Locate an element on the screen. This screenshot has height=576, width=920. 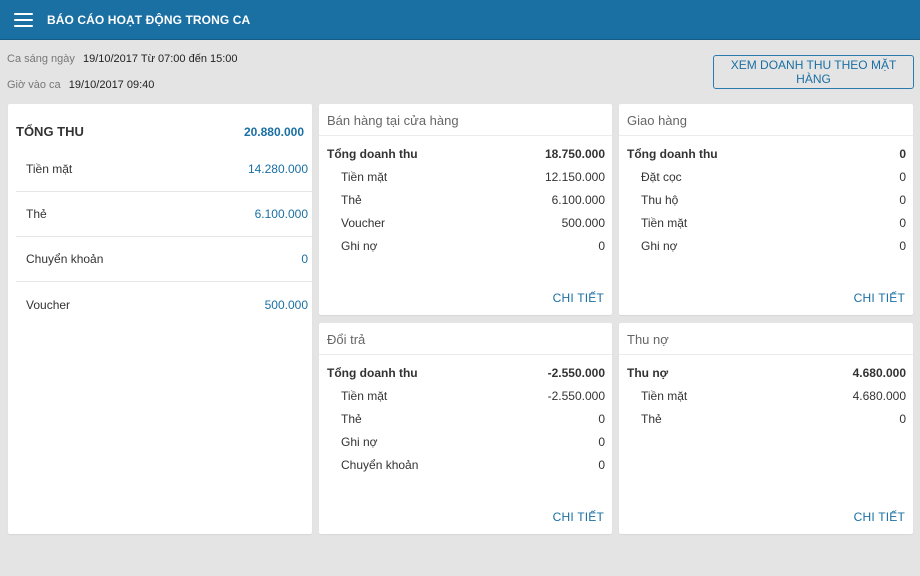
total-row-transfer: Chuyển khoản 0 is located at coordinates (164, 259).